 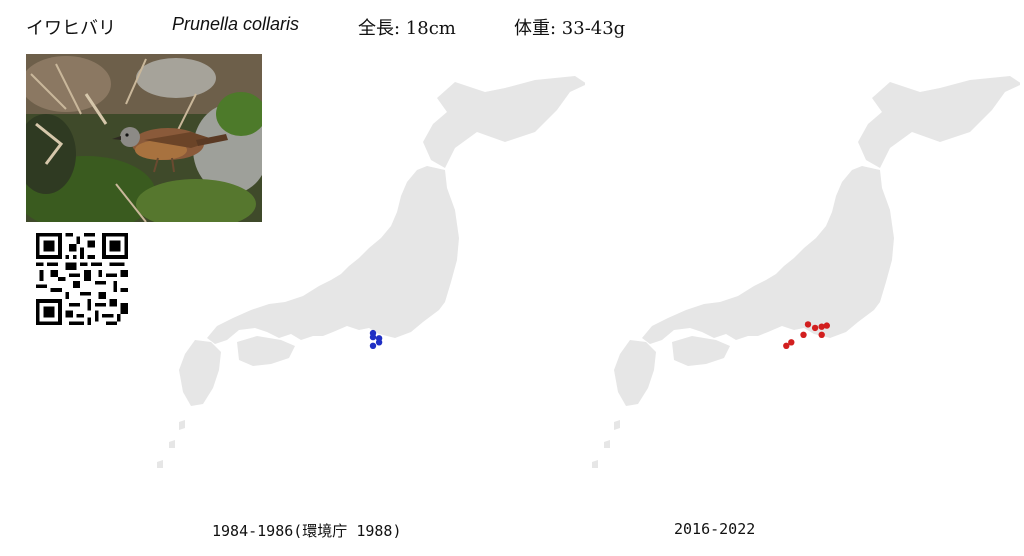 What do you see at coordinates (407, 28) in the screenshot?
I see `body-length: 全長: 18cm` at bounding box center [407, 28].